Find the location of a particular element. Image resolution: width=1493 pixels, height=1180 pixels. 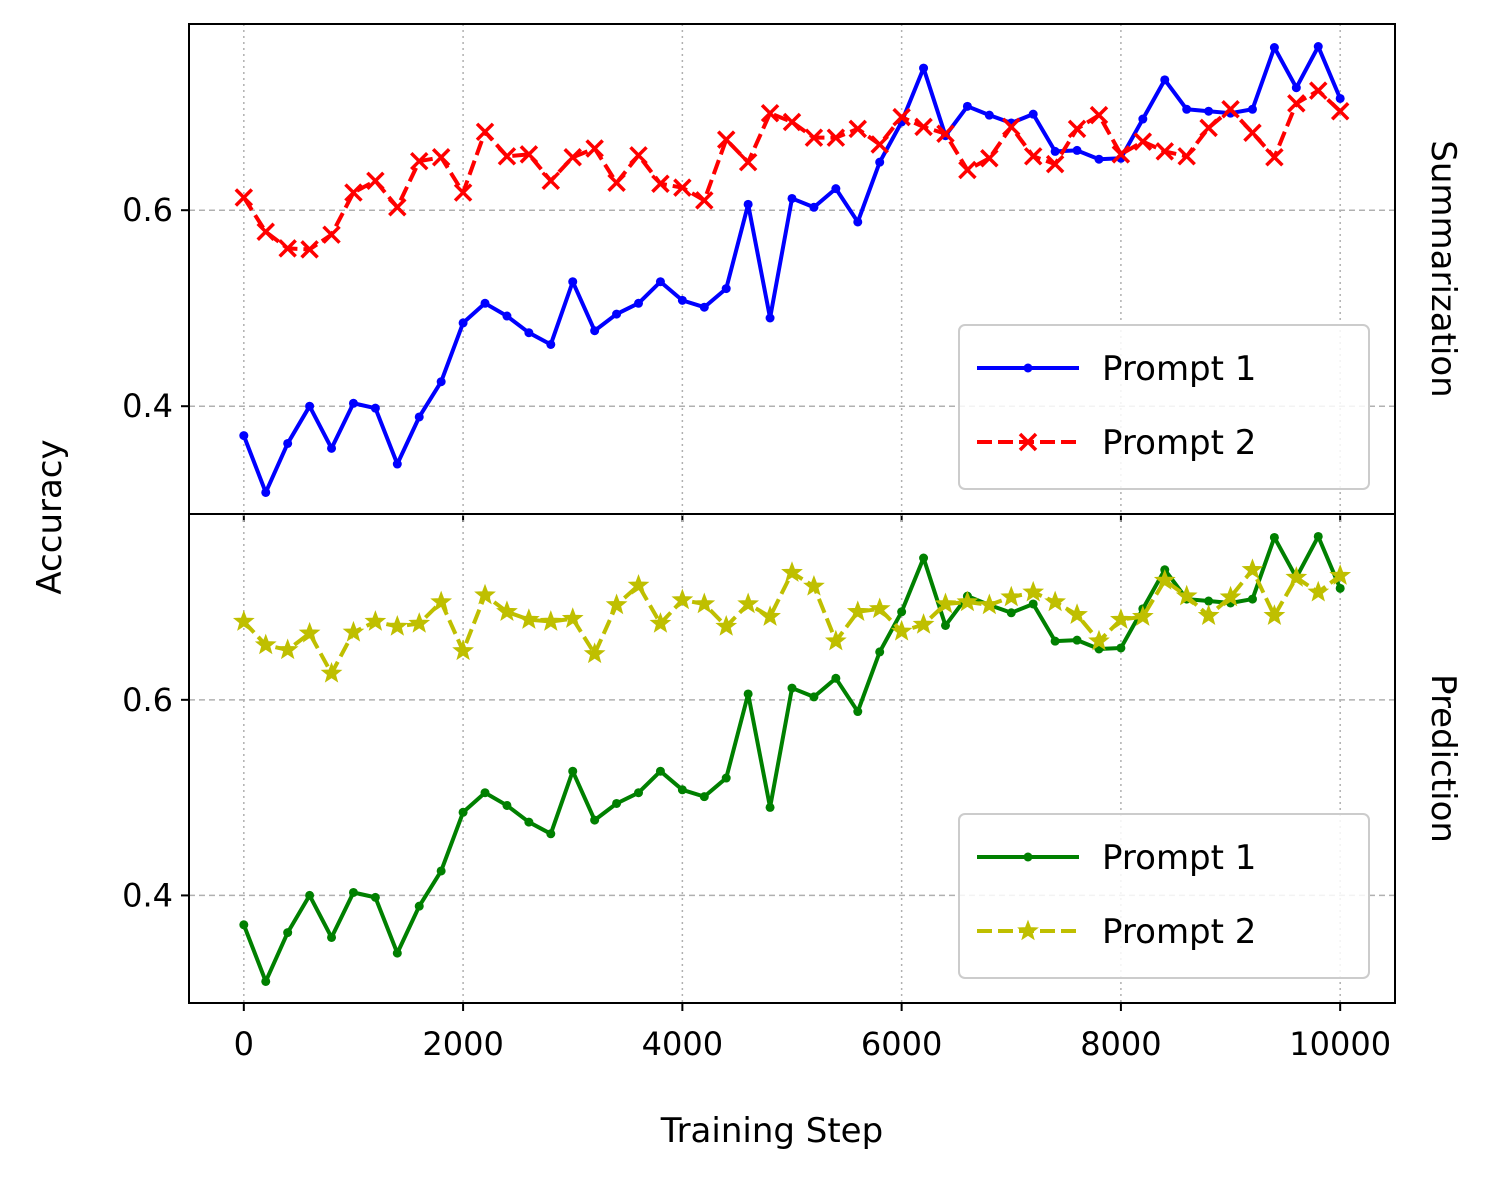

panel-label: Summarization is located at coordinates (1443, 268).